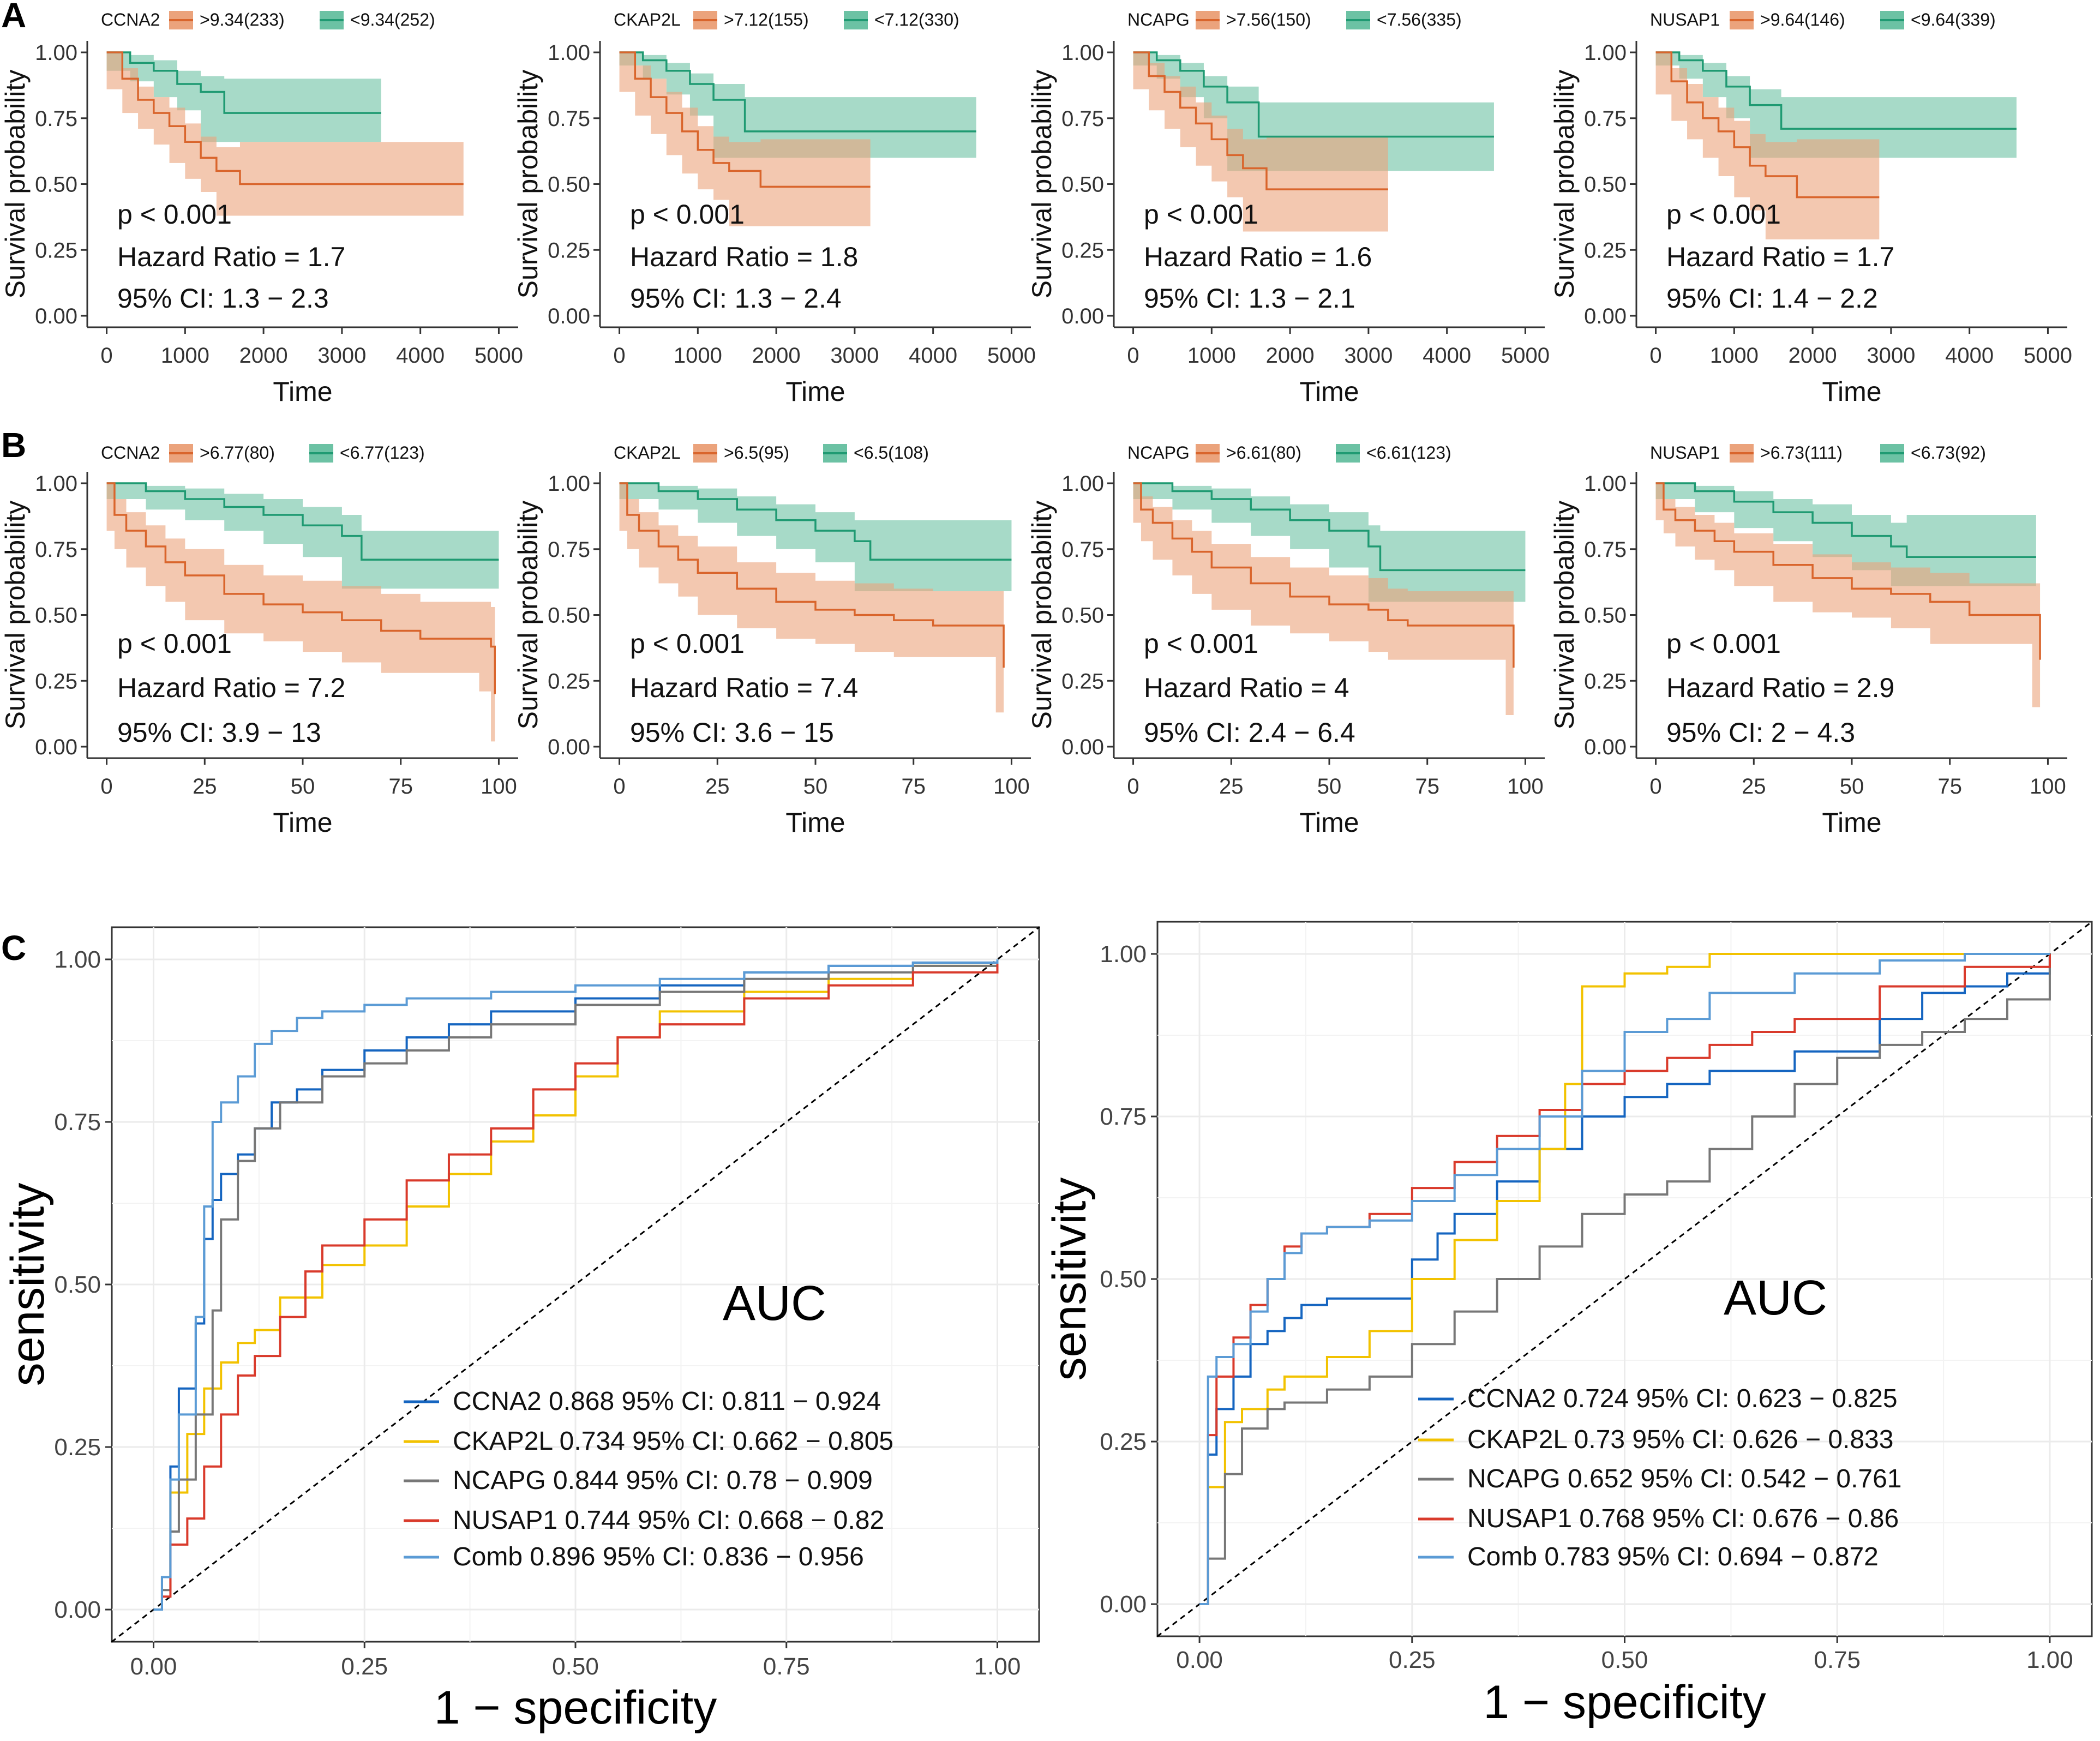 The image size is (2100, 1741). I want to click on roc-x-tick-label: 0.25, so click(1412, 1660).